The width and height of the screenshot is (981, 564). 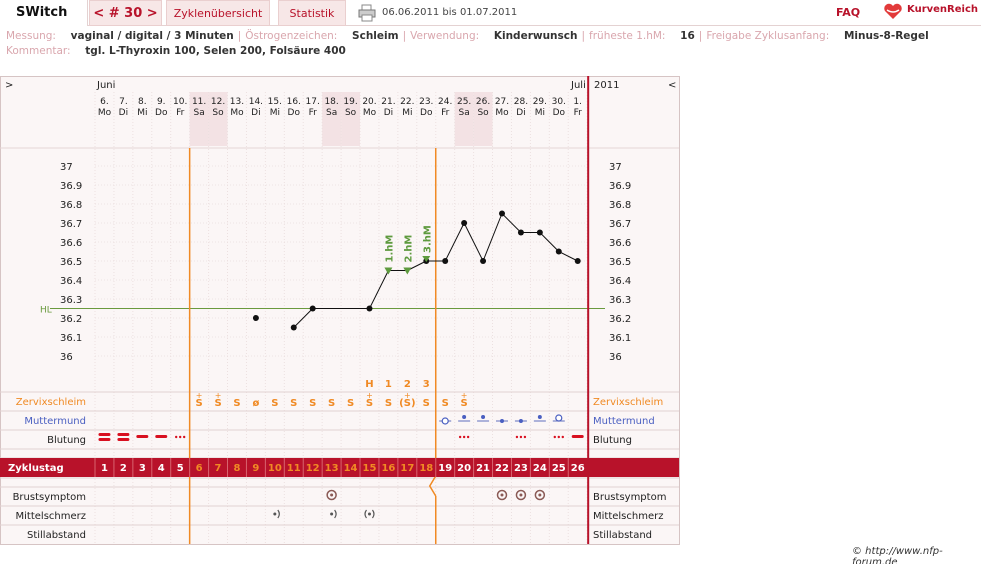 What do you see at coordinates (294, 468) in the screenshot?
I see `cycle-day-number: 11` at bounding box center [294, 468].